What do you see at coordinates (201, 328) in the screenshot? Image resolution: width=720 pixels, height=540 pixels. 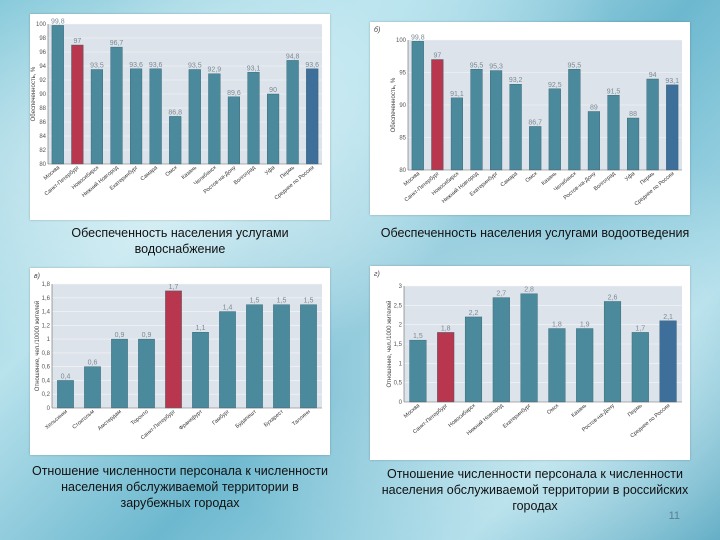 I see `bar-value-label: 1,1` at bounding box center [201, 328].